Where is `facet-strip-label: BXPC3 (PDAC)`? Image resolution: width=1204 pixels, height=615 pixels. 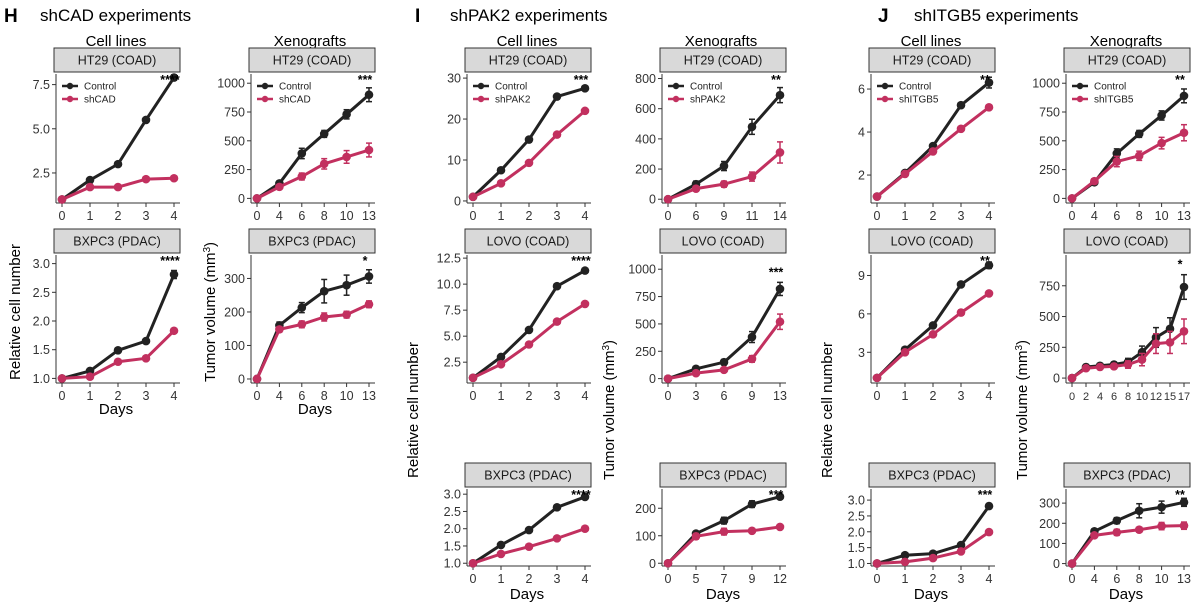 facet-strip-label: BXPC3 (PDAC) is located at coordinates (1127, 476).